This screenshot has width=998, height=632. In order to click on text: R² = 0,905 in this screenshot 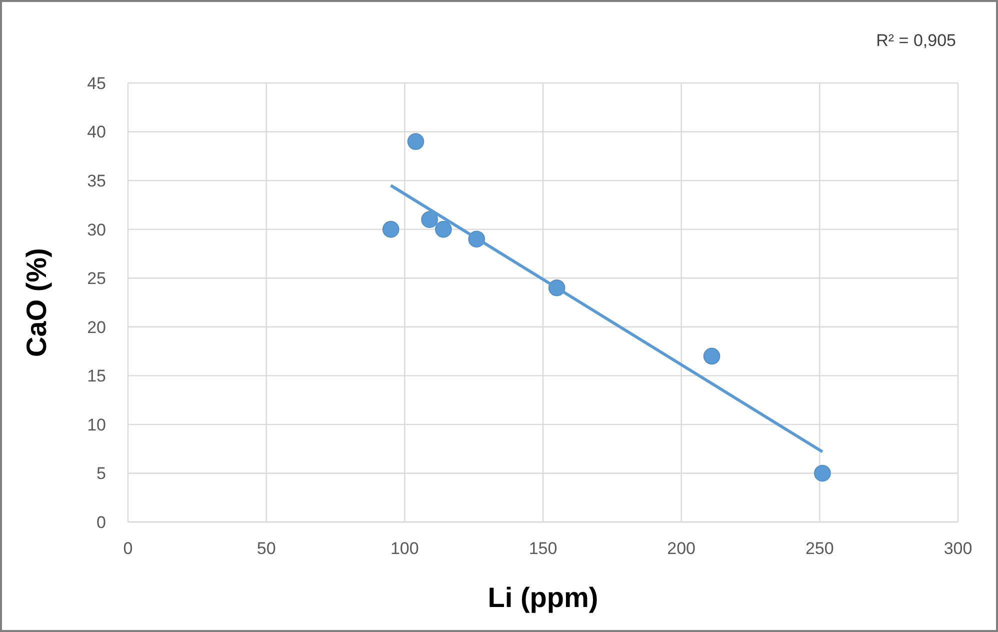, I will do `click(916, 40)`.